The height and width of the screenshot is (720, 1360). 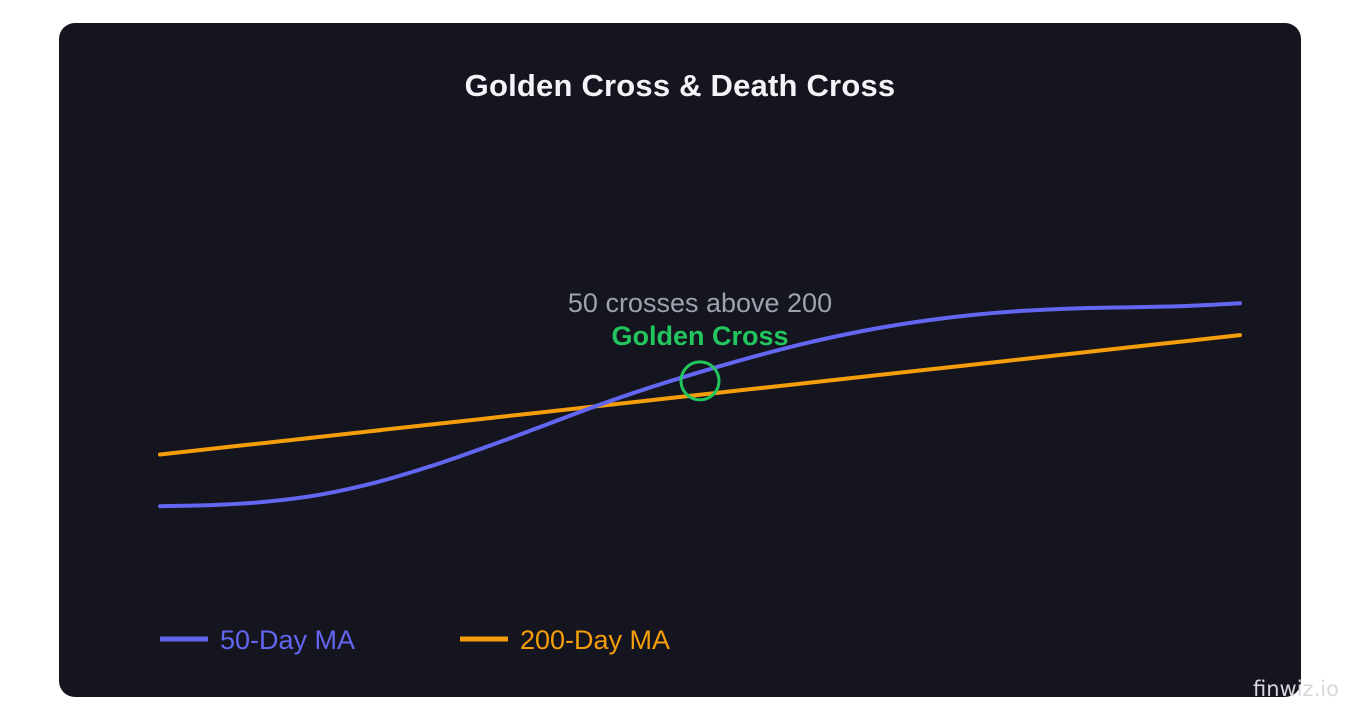 I want to click on chart-title: Golden Cross & Death Cross, so click(x=680, y=85).